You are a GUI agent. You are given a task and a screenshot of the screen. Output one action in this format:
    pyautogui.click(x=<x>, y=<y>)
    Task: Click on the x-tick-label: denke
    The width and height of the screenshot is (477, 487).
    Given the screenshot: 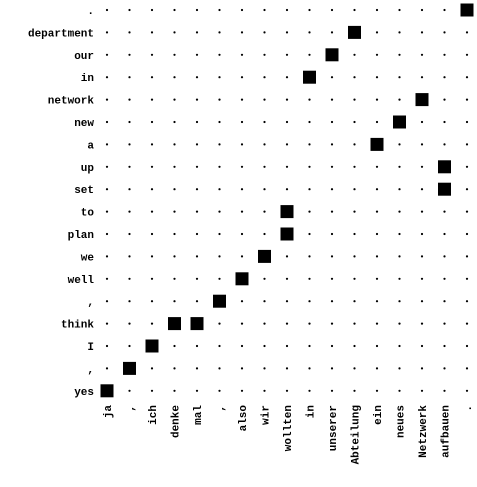 What is the action you would take?
    pyautogui.click(x=177, y=421)
    